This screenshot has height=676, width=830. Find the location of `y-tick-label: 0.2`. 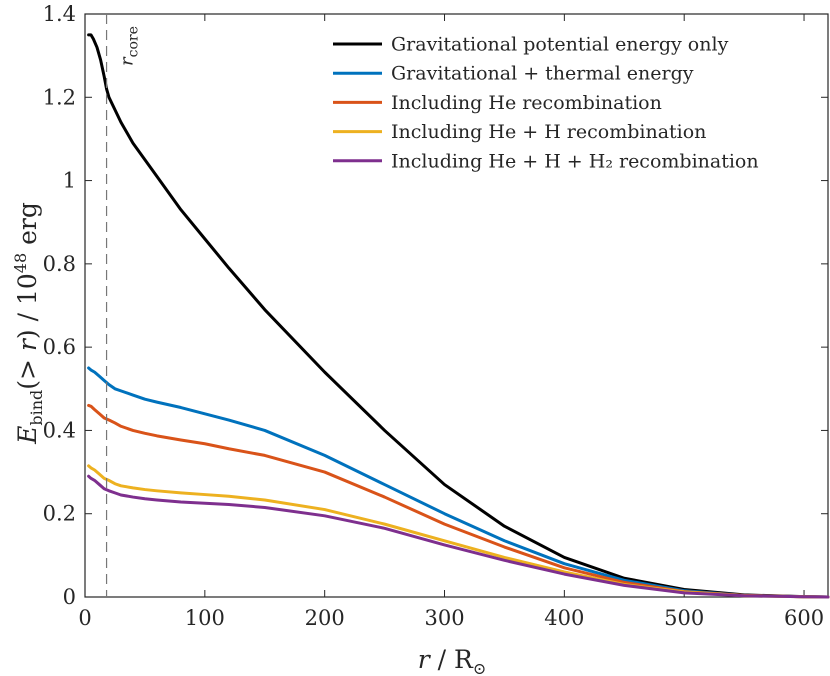

y-tick-label: 0.2 is located at coordinates (59, 514).